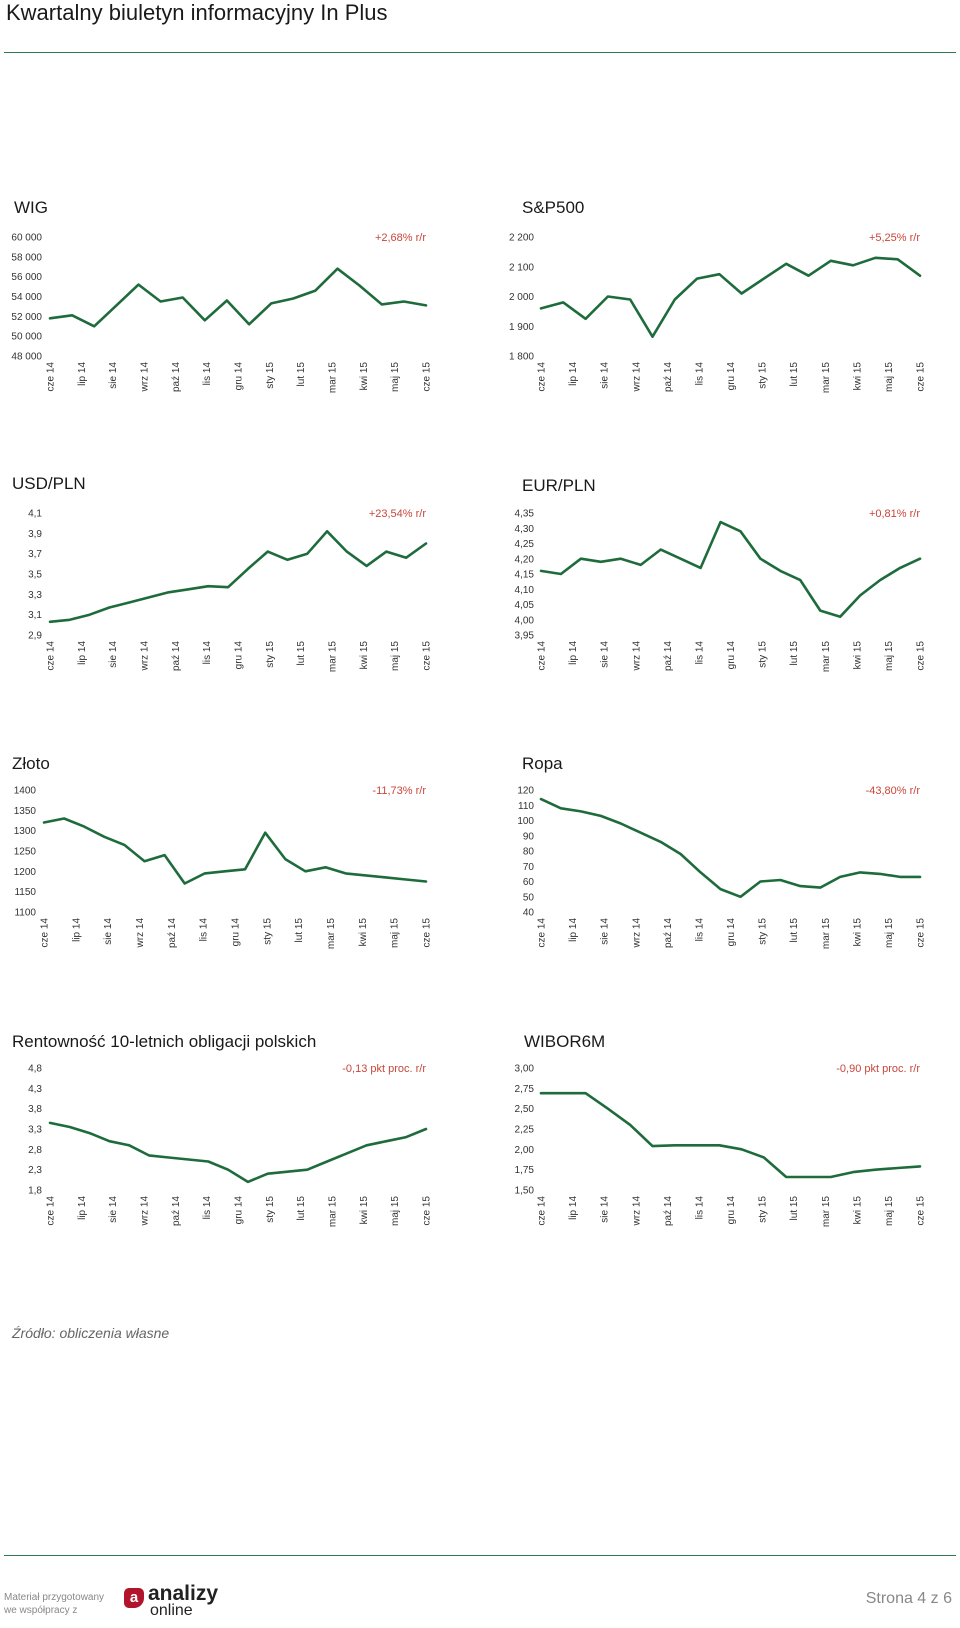  Describe the element at coordinates (529, 836) in the screenshot. I see `y-tick-label: 90` at that location.